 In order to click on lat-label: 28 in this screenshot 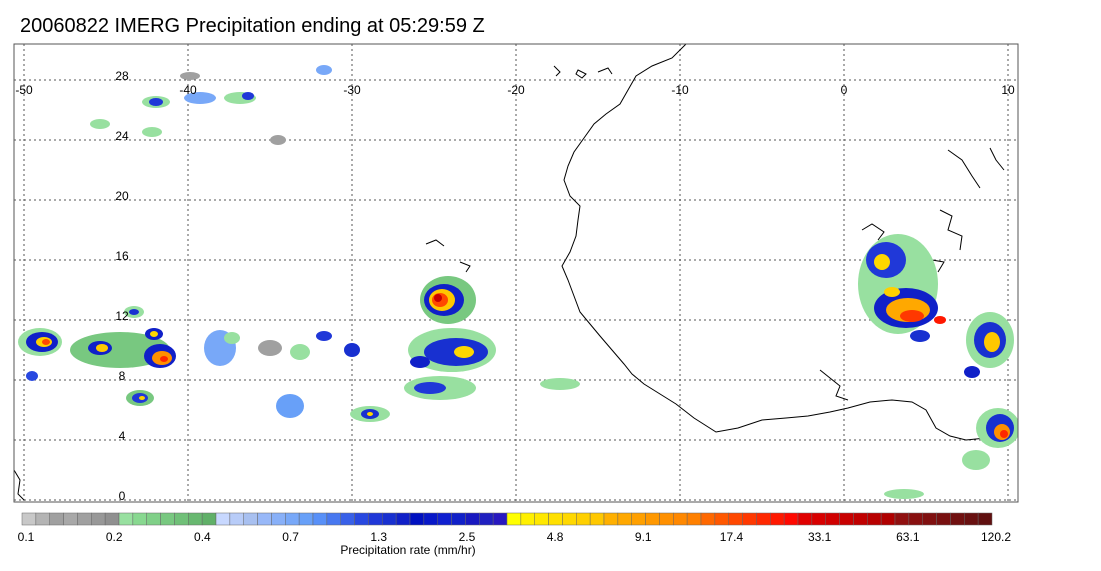, I will do `click(122, 76)`.